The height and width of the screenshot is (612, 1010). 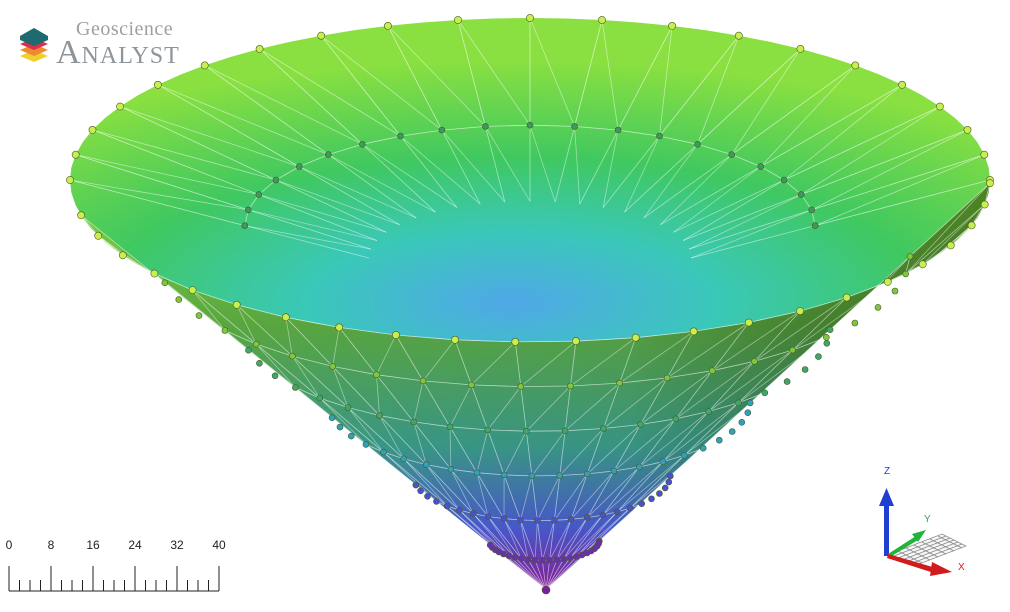 What do you see at coordinates (51, 545) in the screenshot?
I see `scale-label: 8` at bounding box center [51, 545].